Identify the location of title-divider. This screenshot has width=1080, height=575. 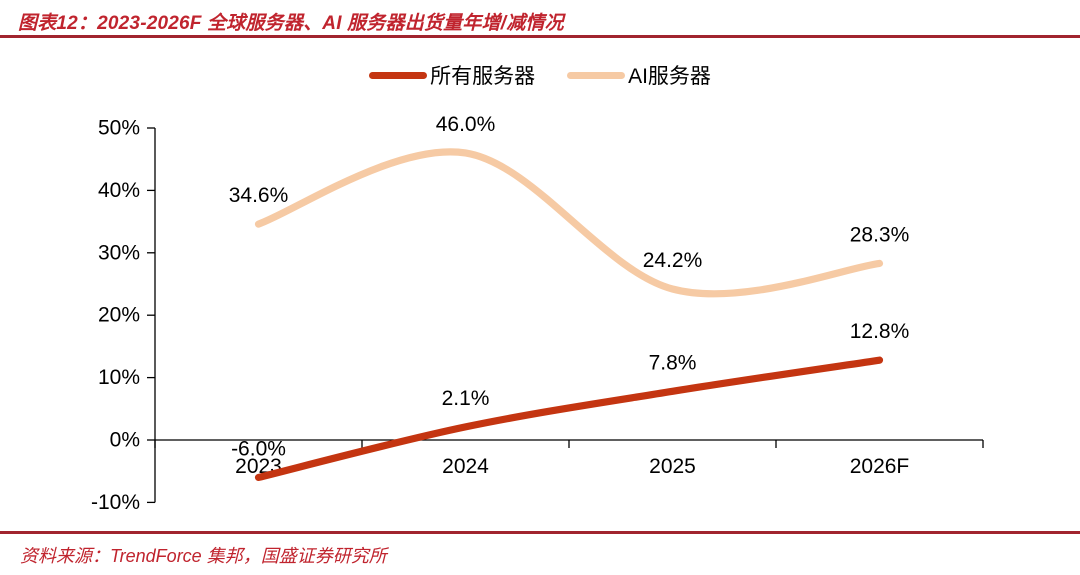
(540, 36).